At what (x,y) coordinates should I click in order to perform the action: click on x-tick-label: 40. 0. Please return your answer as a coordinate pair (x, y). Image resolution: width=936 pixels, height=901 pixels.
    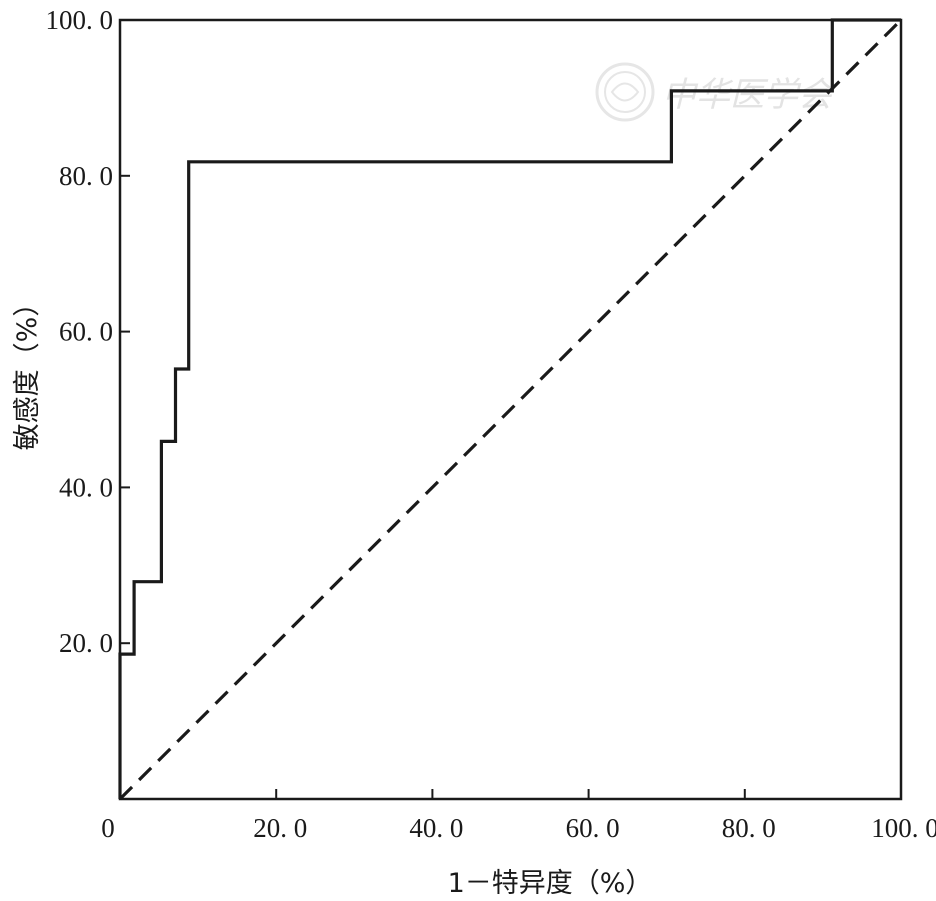
    Looking at the image, I should click on (436, 828).